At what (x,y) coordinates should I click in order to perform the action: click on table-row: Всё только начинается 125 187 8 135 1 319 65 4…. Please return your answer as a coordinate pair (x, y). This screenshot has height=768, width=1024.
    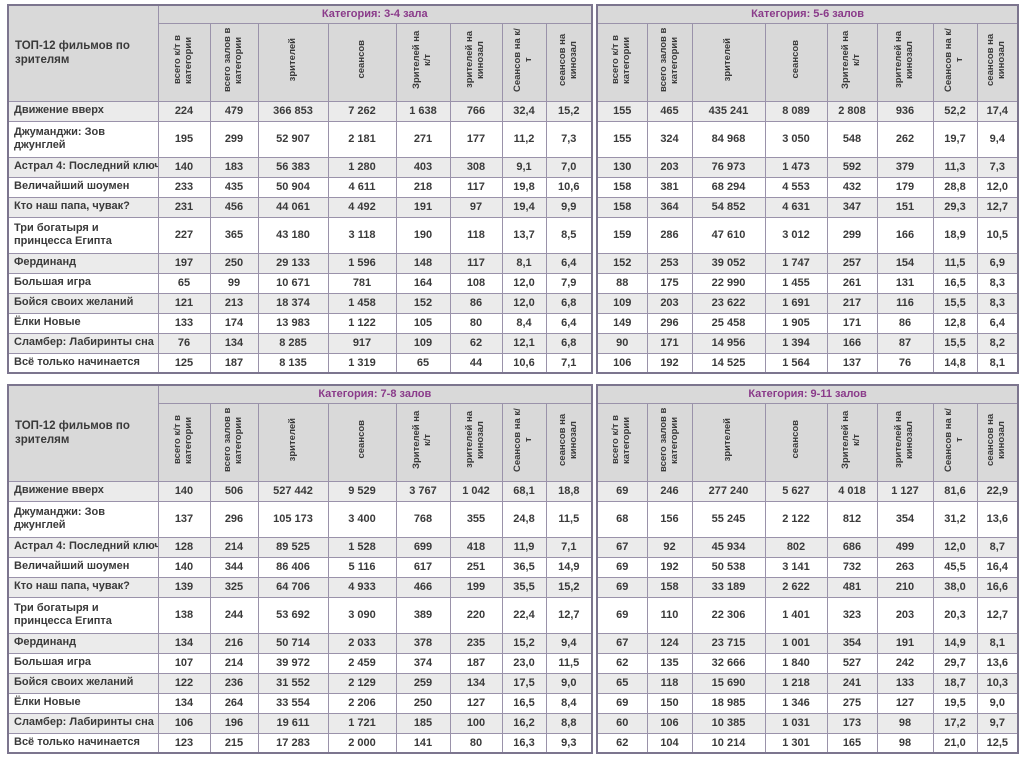
    Looking at the image, I should click on (300, 363).